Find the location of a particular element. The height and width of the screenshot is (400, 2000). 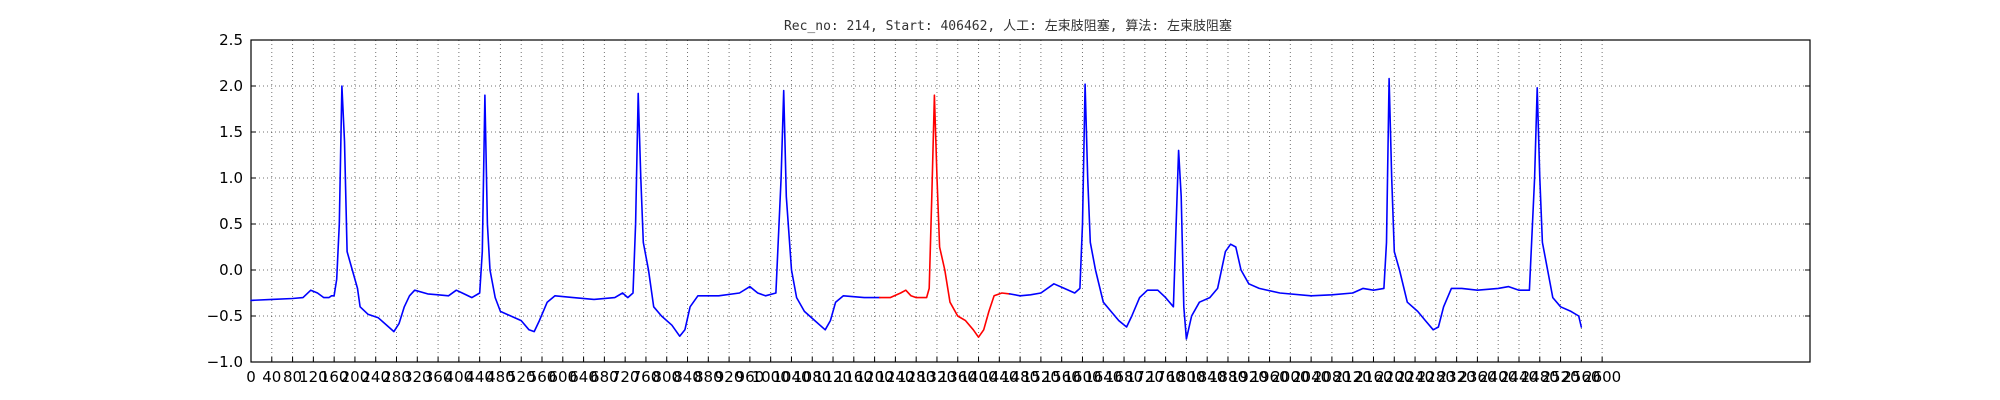

x-tick-label: 2360 is located at coordinates (1477, 377).